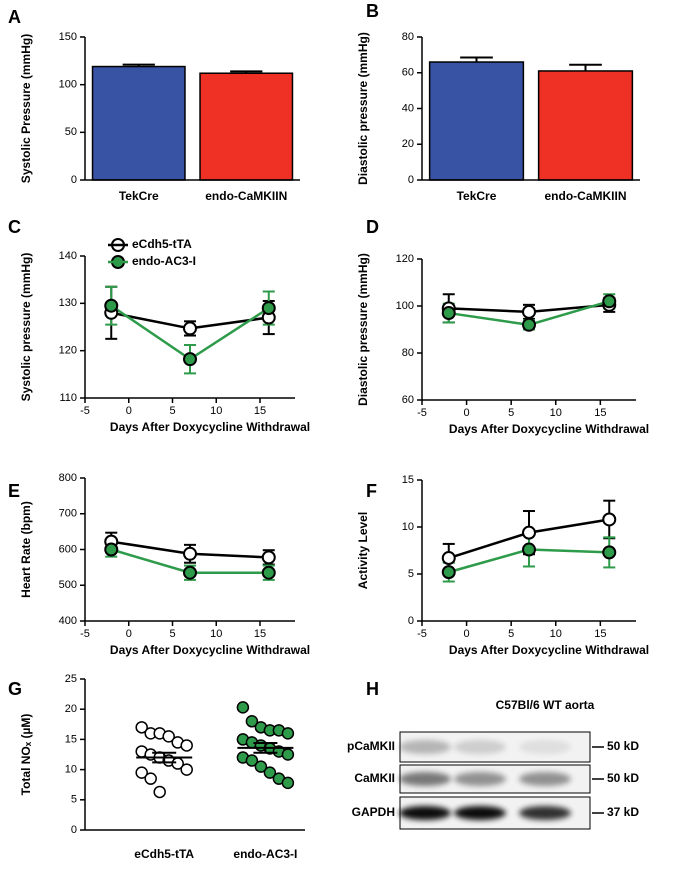 The width and height of the screenshot is (680, 888). Describe the element at coordinates (265, 854) in the screenshot. I see `x-tick-label: endo-AC3-I` at that location.